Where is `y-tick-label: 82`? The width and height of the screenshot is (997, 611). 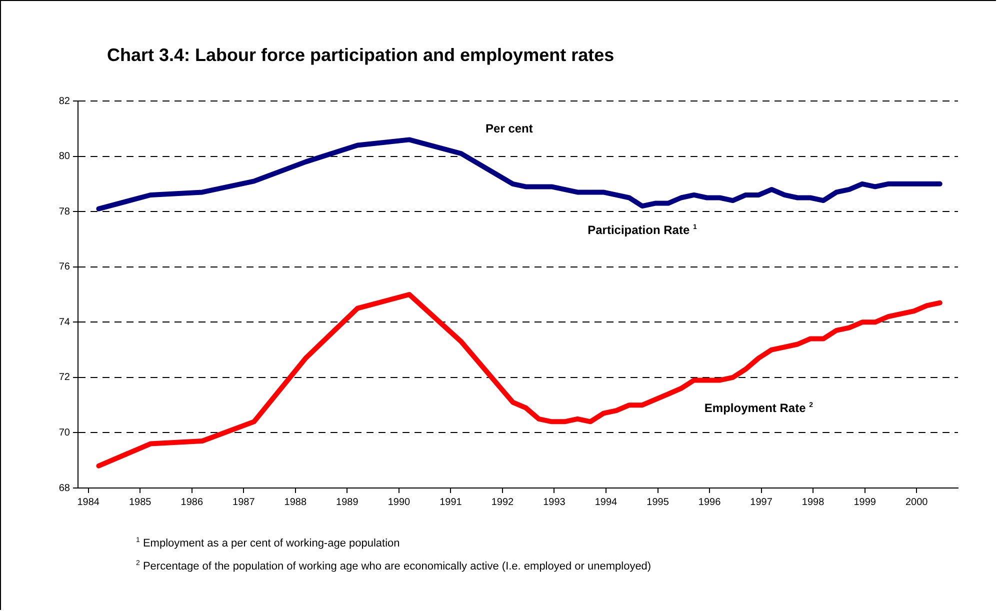
y-tick-label: 82 is located at coordinates (64, 101).